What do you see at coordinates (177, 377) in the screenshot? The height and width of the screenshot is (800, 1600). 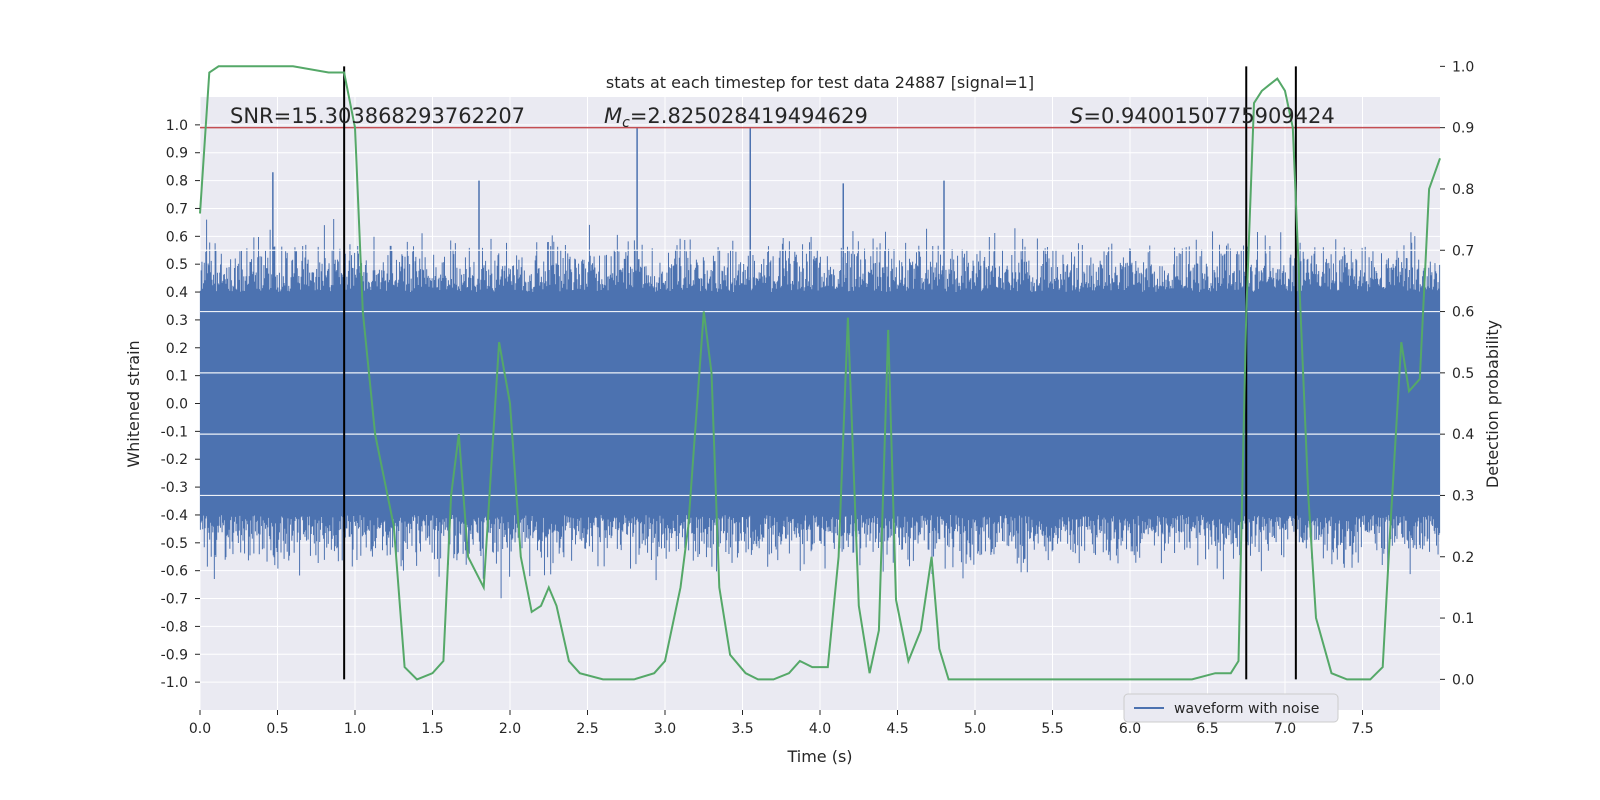 I see `y-tick-label: 0.1` at bounding box center [177, 377].